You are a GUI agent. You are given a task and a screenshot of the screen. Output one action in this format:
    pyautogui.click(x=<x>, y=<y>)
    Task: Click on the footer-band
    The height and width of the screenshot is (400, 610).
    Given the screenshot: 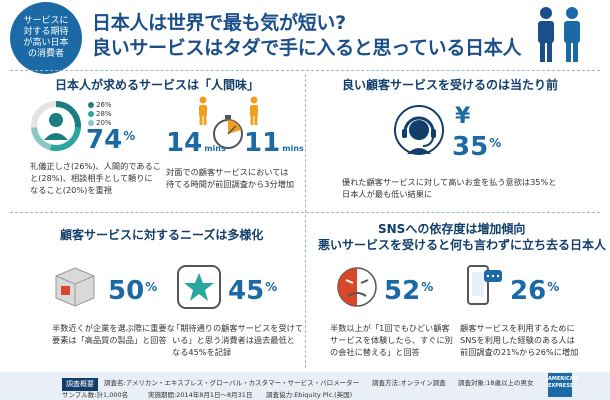 What is the action you would take?
    pyautogui.click(x=305, y=386)
    